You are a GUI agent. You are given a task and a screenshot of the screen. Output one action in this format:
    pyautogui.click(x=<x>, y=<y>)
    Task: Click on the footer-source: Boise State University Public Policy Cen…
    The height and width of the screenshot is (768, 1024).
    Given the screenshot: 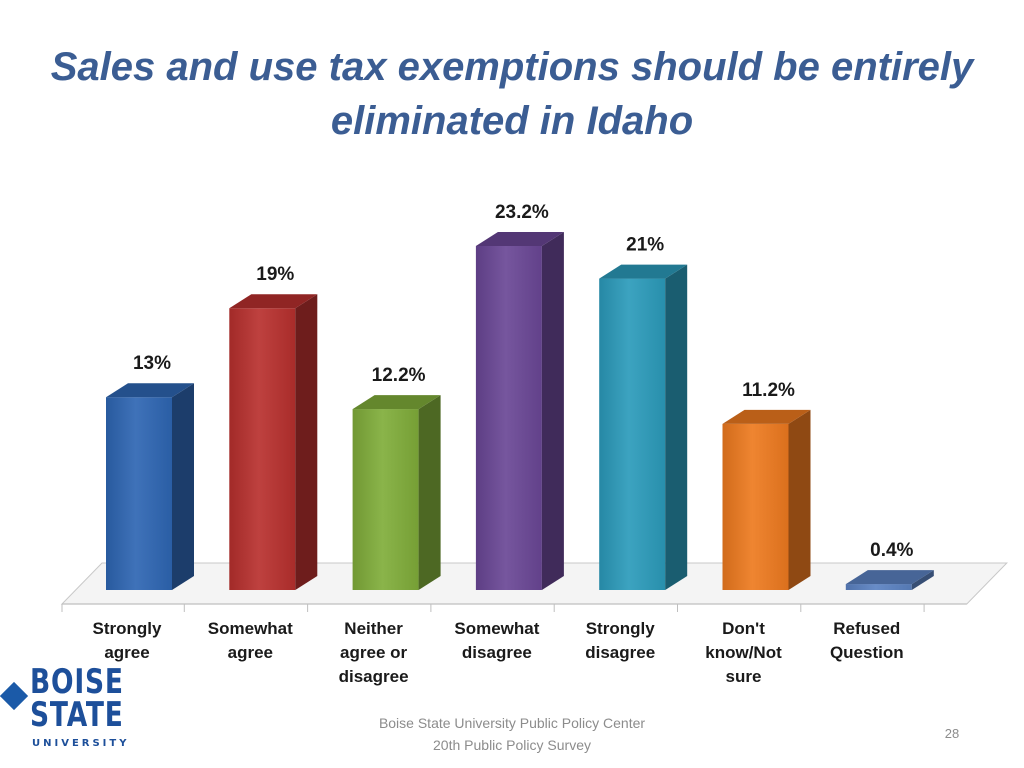 What is the action you would take?
    pyautogui.click(x=512, y=734)
    